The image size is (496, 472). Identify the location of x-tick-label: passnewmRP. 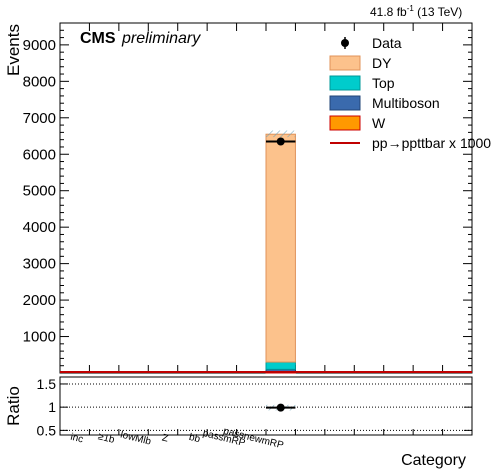
(253, 439).